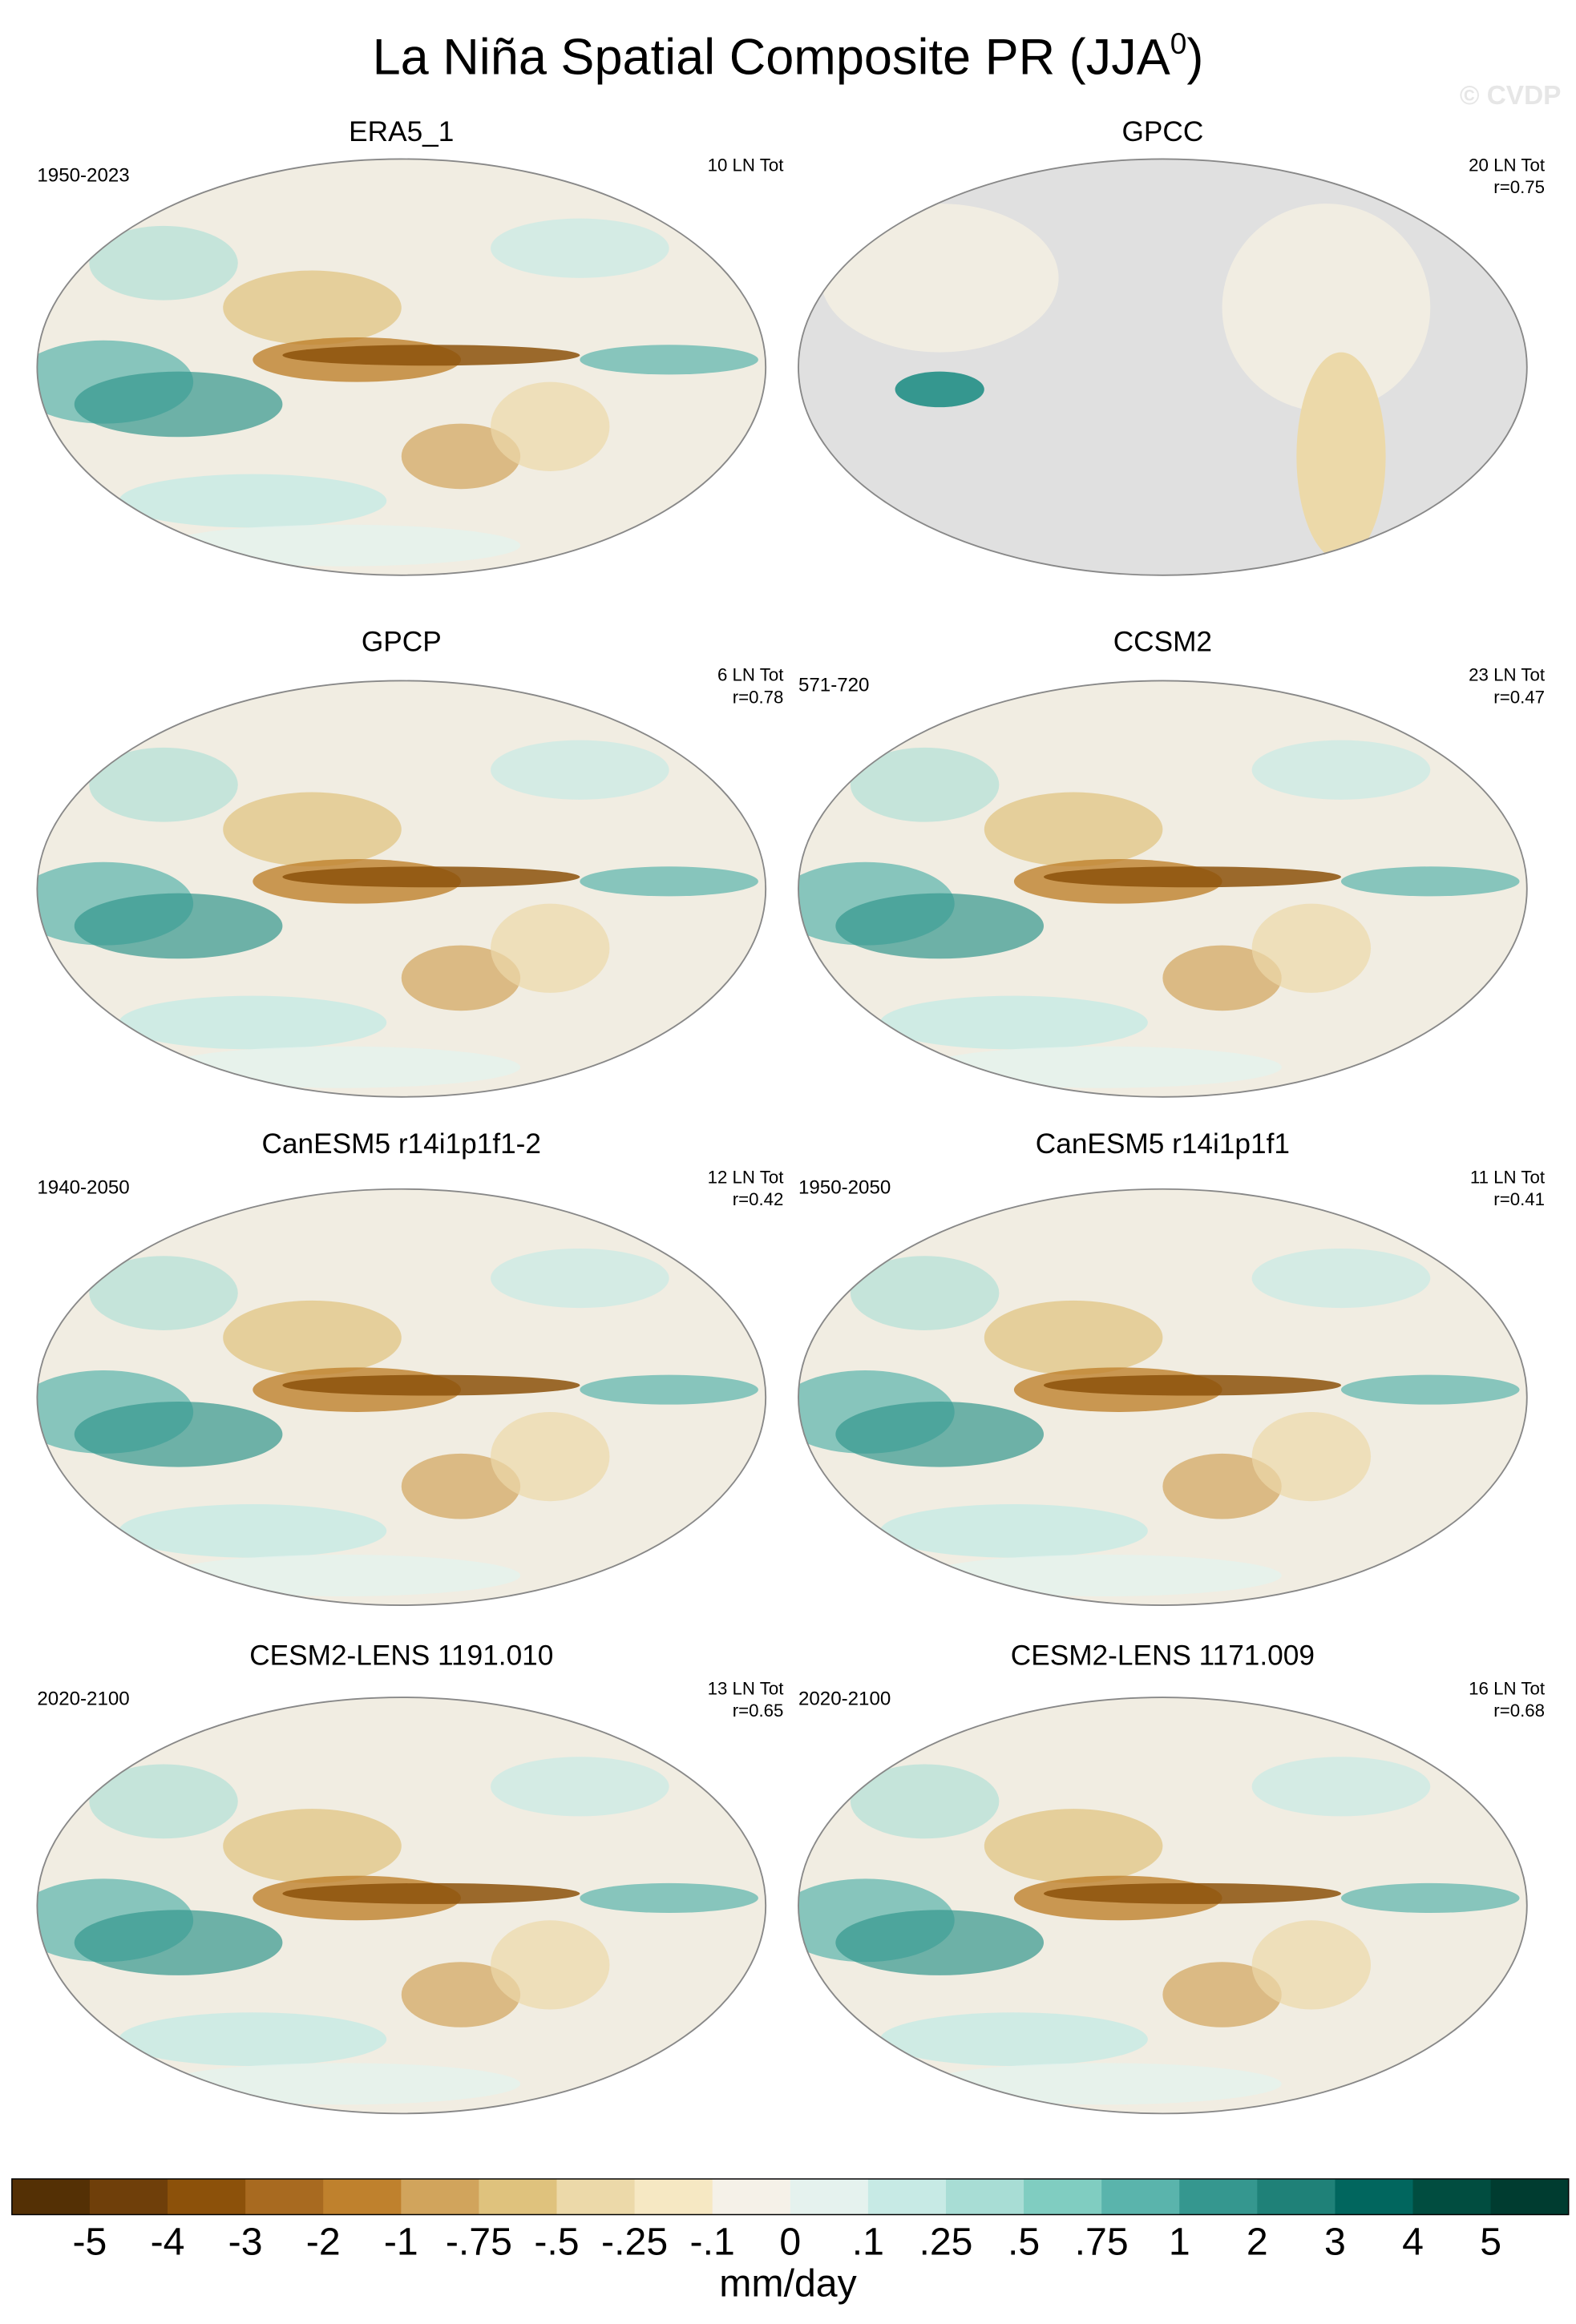  What do you see at coordinates (790, 2242) in the screenshot?
I see `colorbar-label: 0` at bounding box center [790, 2242].